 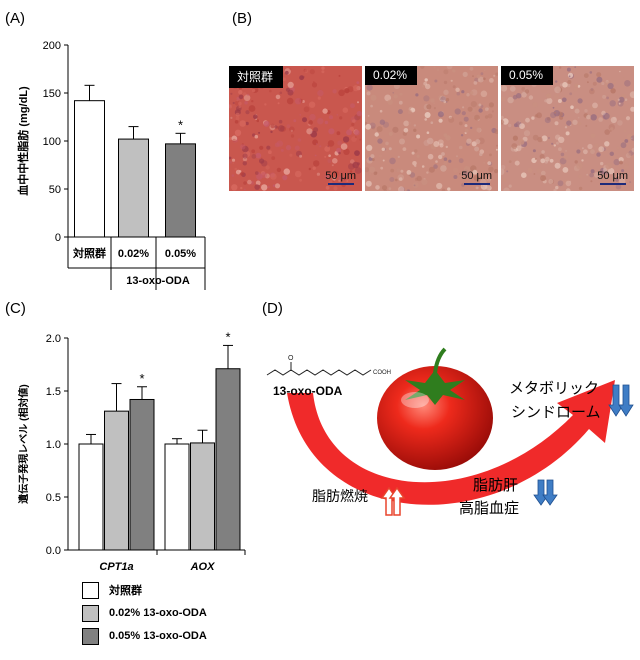 I want to click on panel-label-d: (D), so click(x=272, y=308).